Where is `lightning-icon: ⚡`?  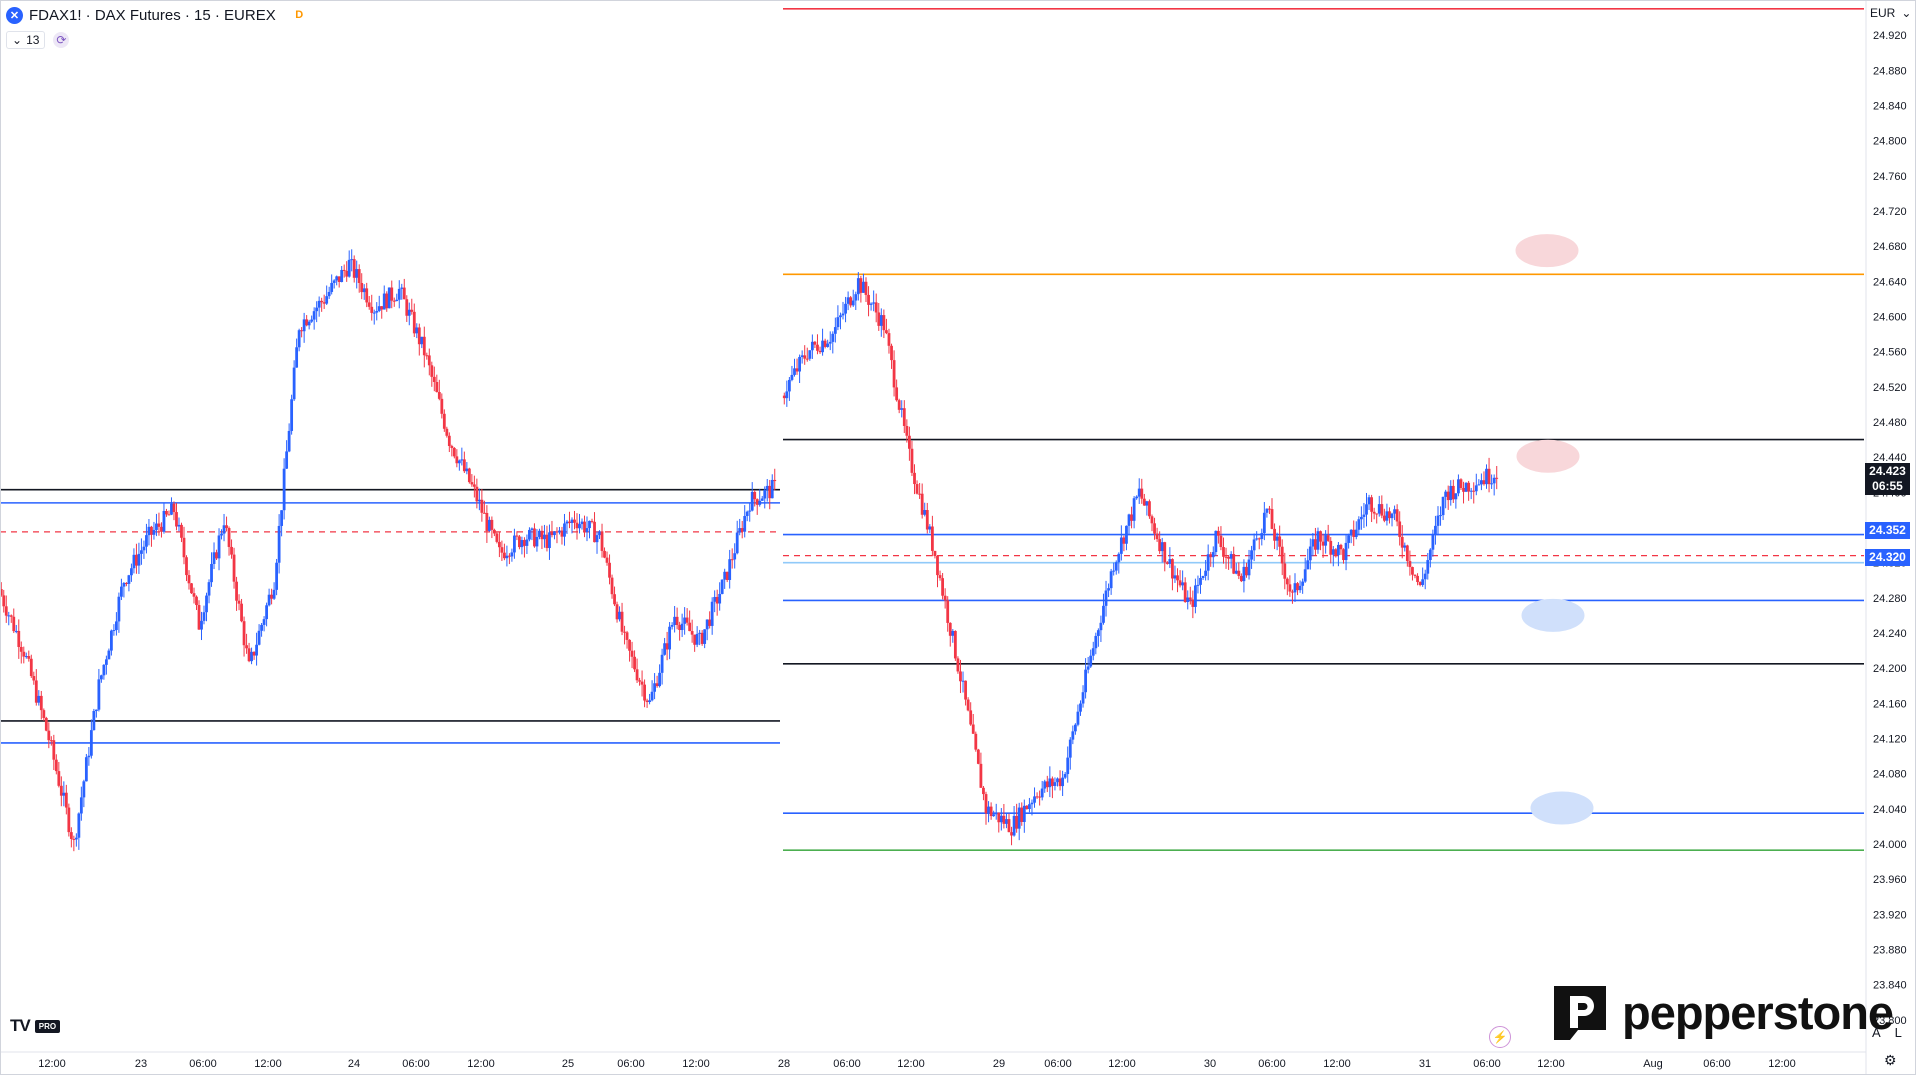
lightning-icon: ⚡ is located at coordinates (1500, 1037).